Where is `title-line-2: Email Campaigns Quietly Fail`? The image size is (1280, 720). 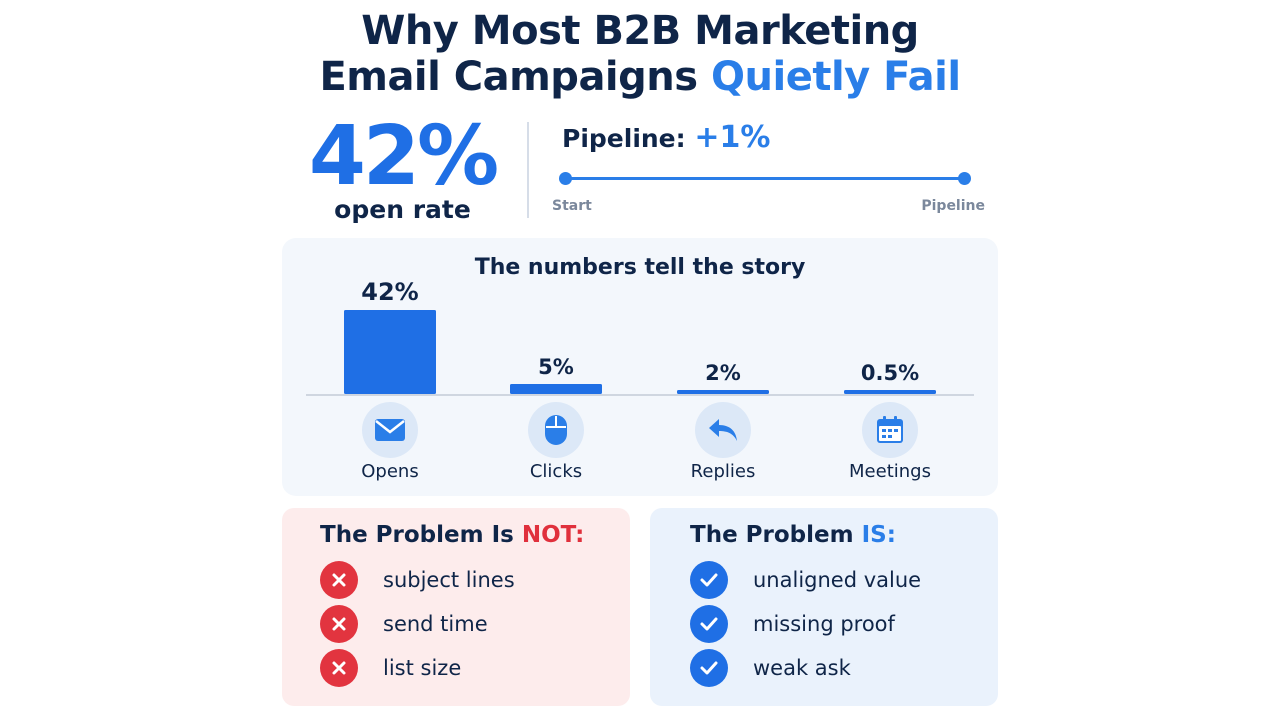
title-line-2: Email Campaigns Quietly Fail is located at coordinates (640, 77).